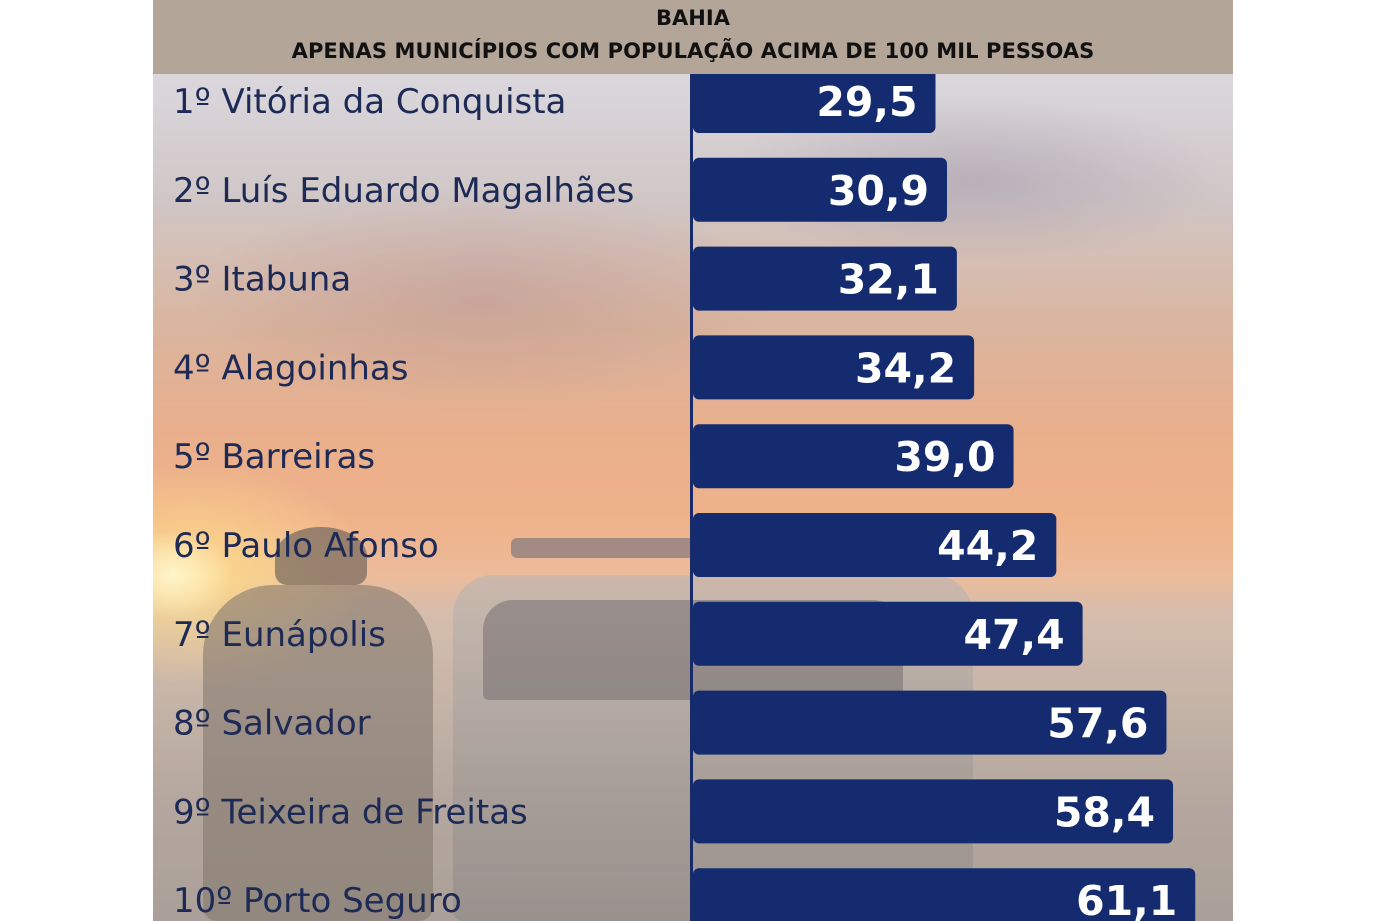  I want to click on bar-value-label: 29,5, so click(866, 102).